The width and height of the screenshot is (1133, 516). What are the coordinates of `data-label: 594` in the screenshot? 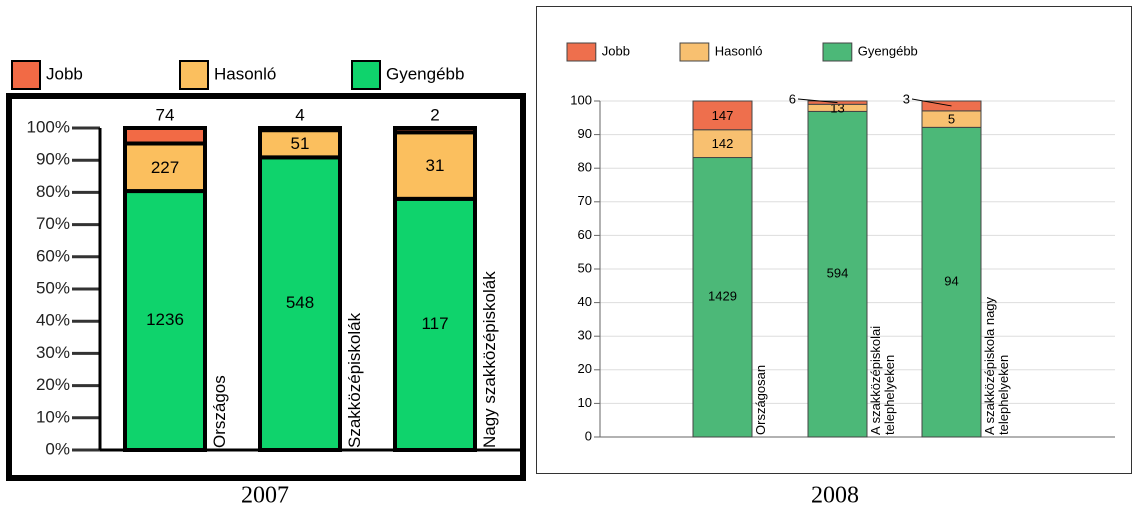 It's located at (838, 273).